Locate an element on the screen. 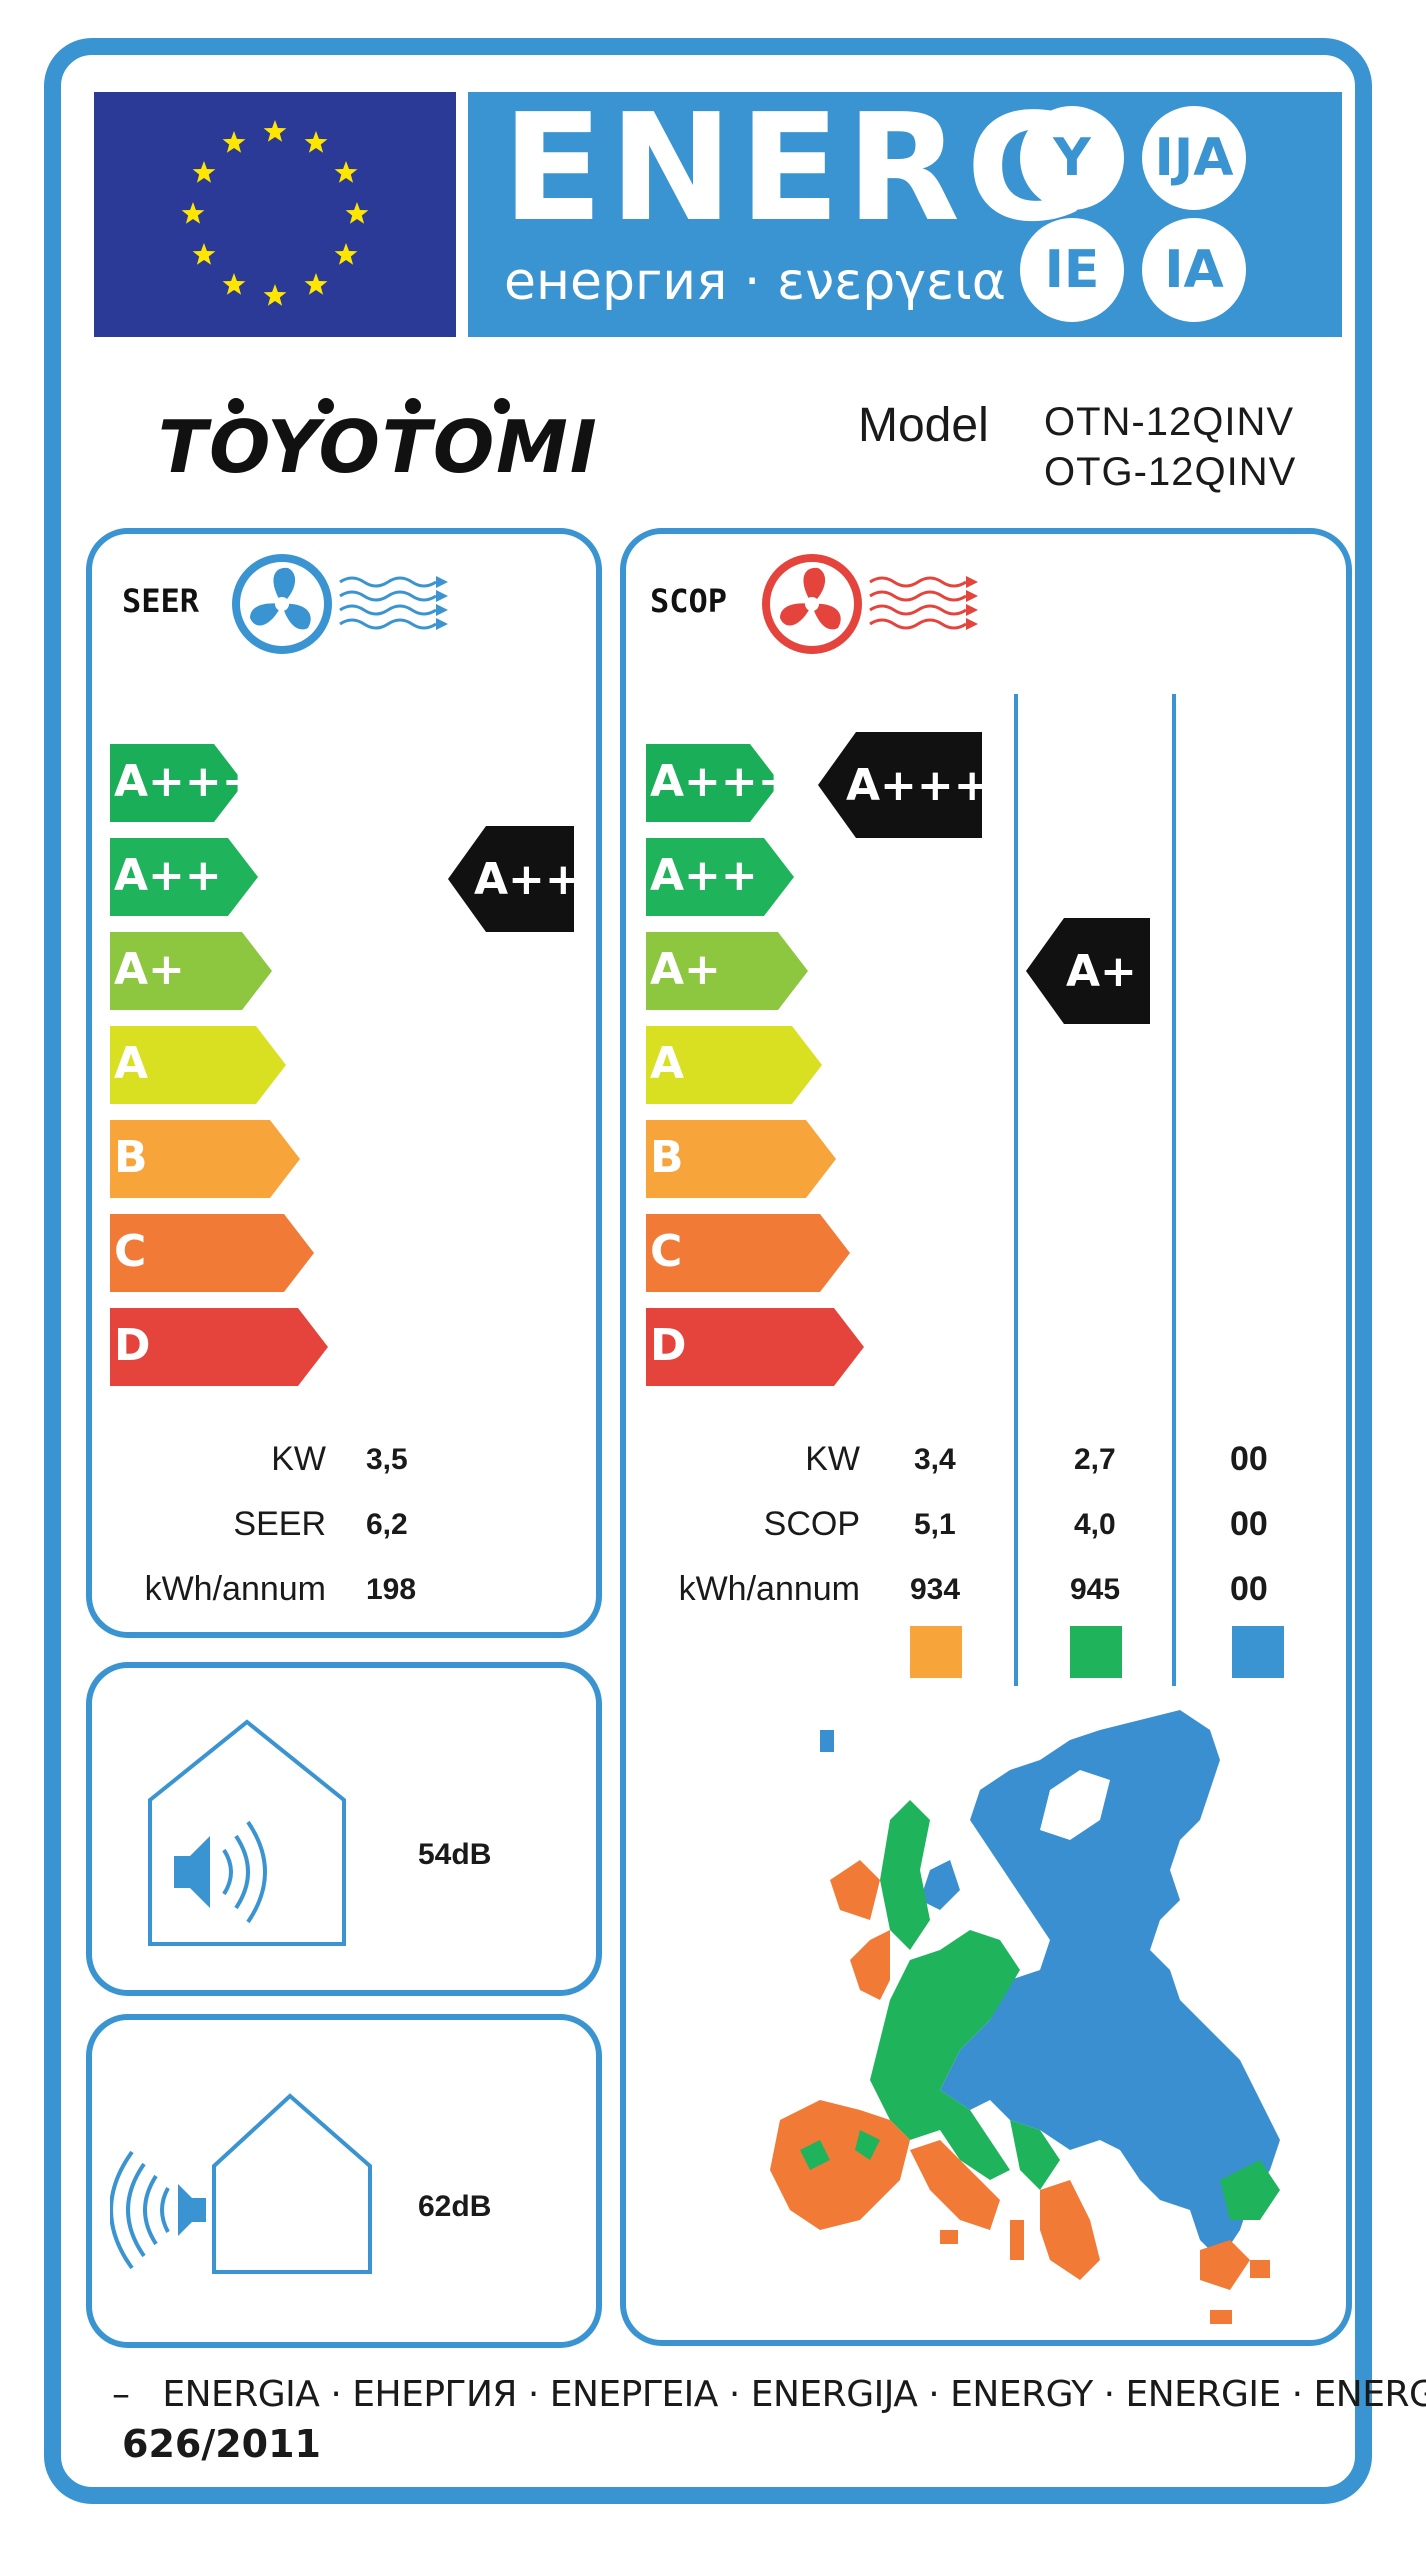 This screenshot has width=1426, height=2560. brand-logo: TOYOTOMI is located at coordinates (378, 447).